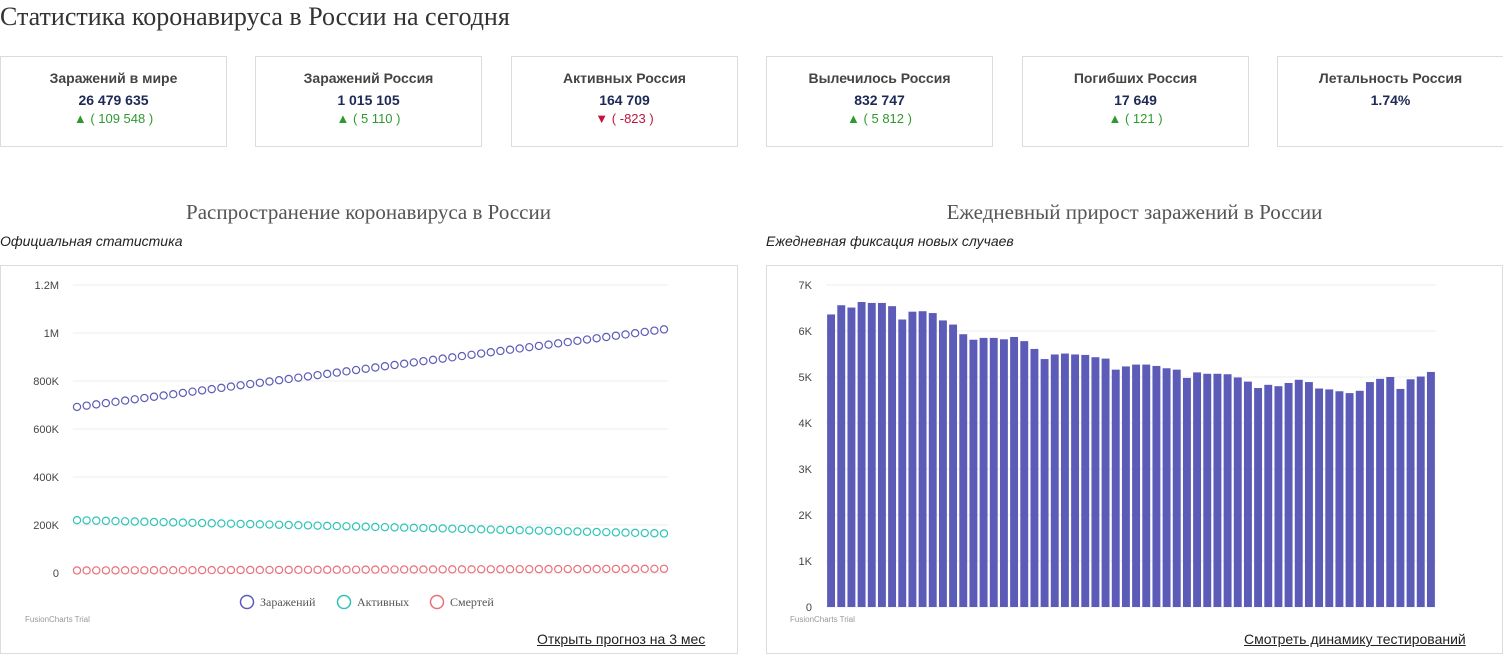 The image size is (1503, 661). Describe the element at coordinates (46, 382) in the screenshot. I see `y-tick-label: 800K` at that location.